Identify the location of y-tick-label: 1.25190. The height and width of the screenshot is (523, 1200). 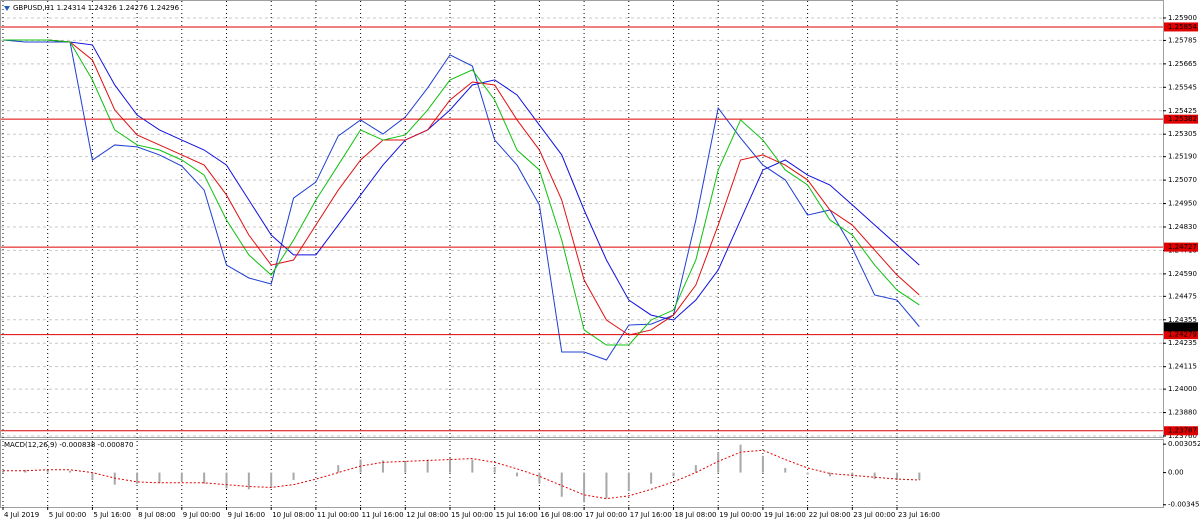
(1182, 157).